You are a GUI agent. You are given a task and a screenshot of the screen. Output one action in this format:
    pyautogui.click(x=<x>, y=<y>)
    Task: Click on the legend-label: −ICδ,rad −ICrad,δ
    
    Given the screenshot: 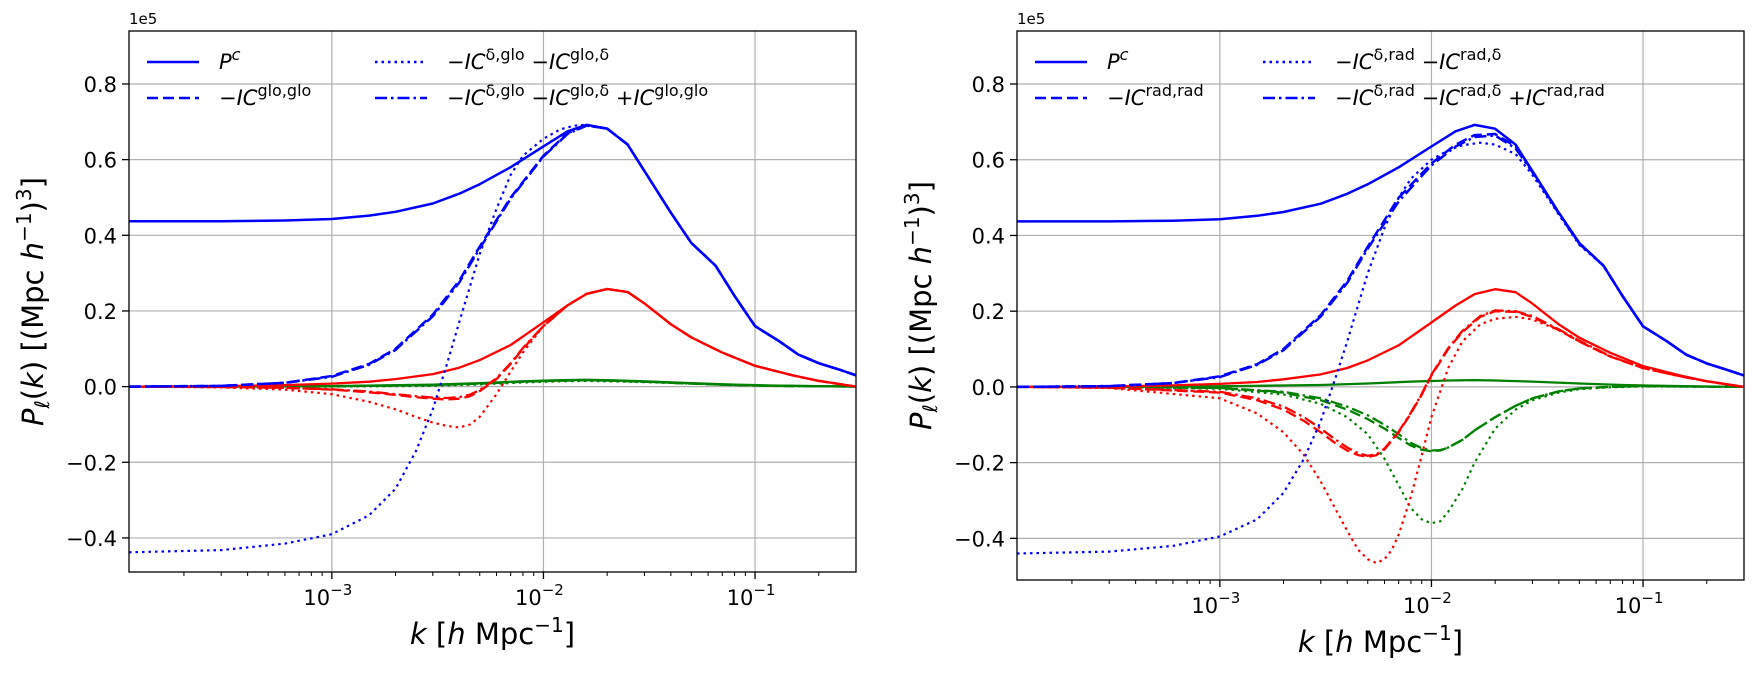 What is the action you would take?
    pyautogui.click(x=1418, y=59)
    